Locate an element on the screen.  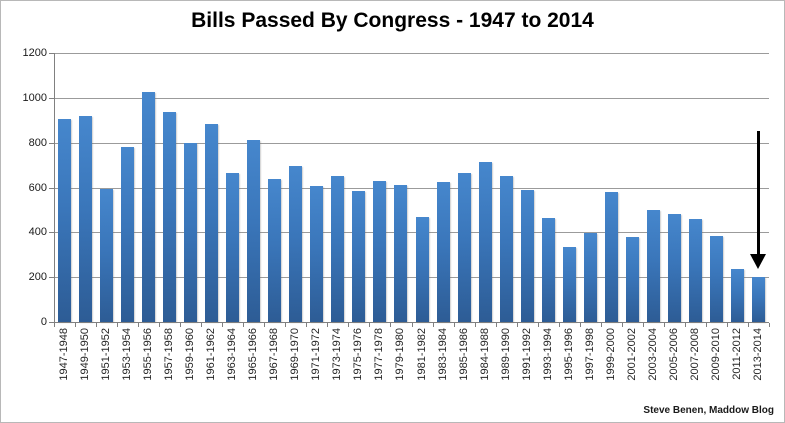
x-axis-label: 1997-1998 is located at coordinates (589, 354).